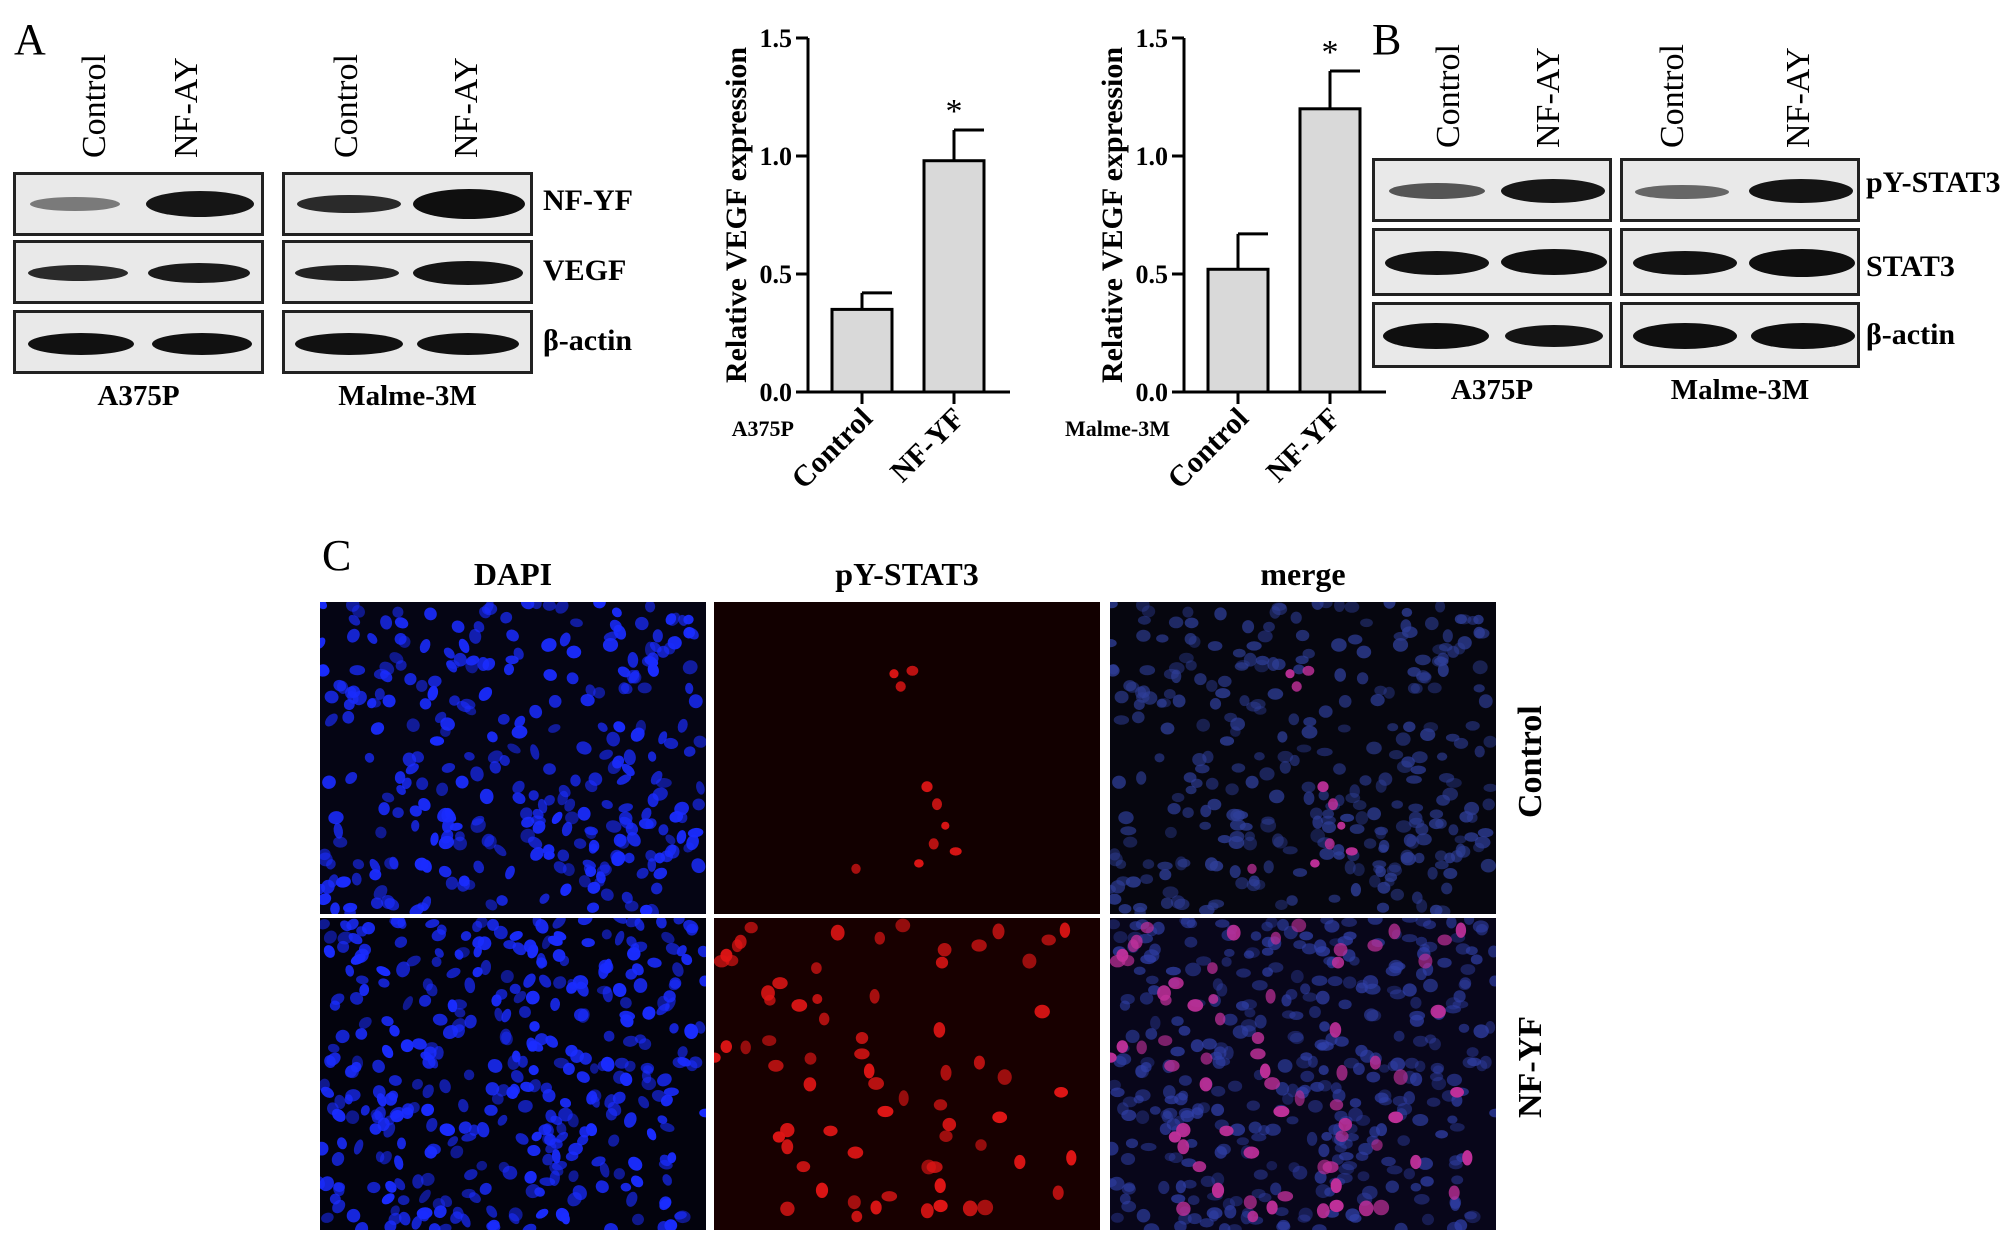  What do you see at coordinates (513, 1074) in the screenshot?
I see `fluor-image-dapi-nfyf` at bounding box center [513, 1074].